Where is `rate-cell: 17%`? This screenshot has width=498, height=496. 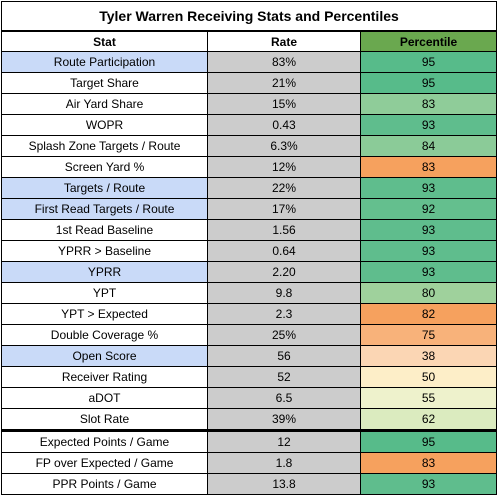
rate-cell: 17% is located at coordinates (284, 209).